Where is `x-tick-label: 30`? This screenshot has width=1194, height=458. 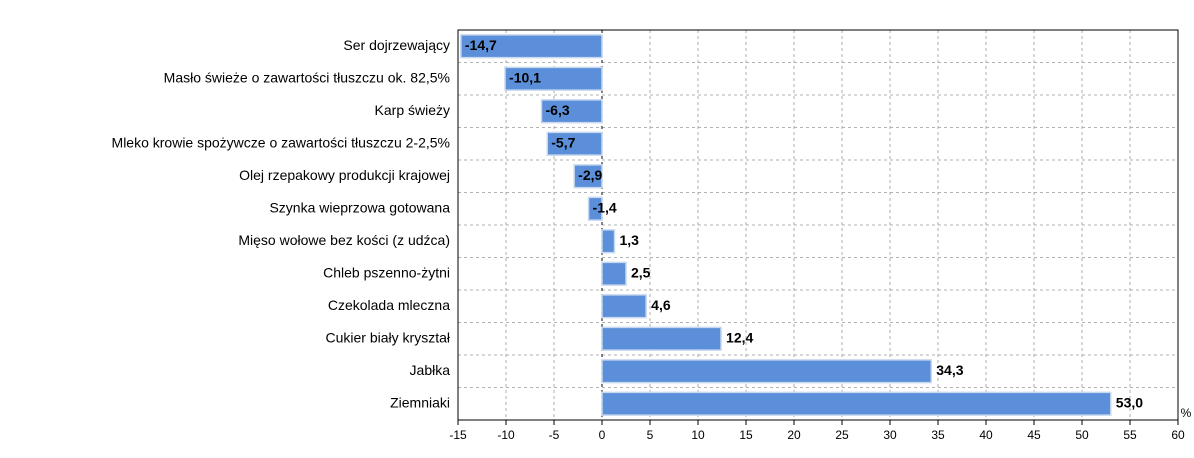 x-tick-label: 30 is located at coordinates (890, 435).